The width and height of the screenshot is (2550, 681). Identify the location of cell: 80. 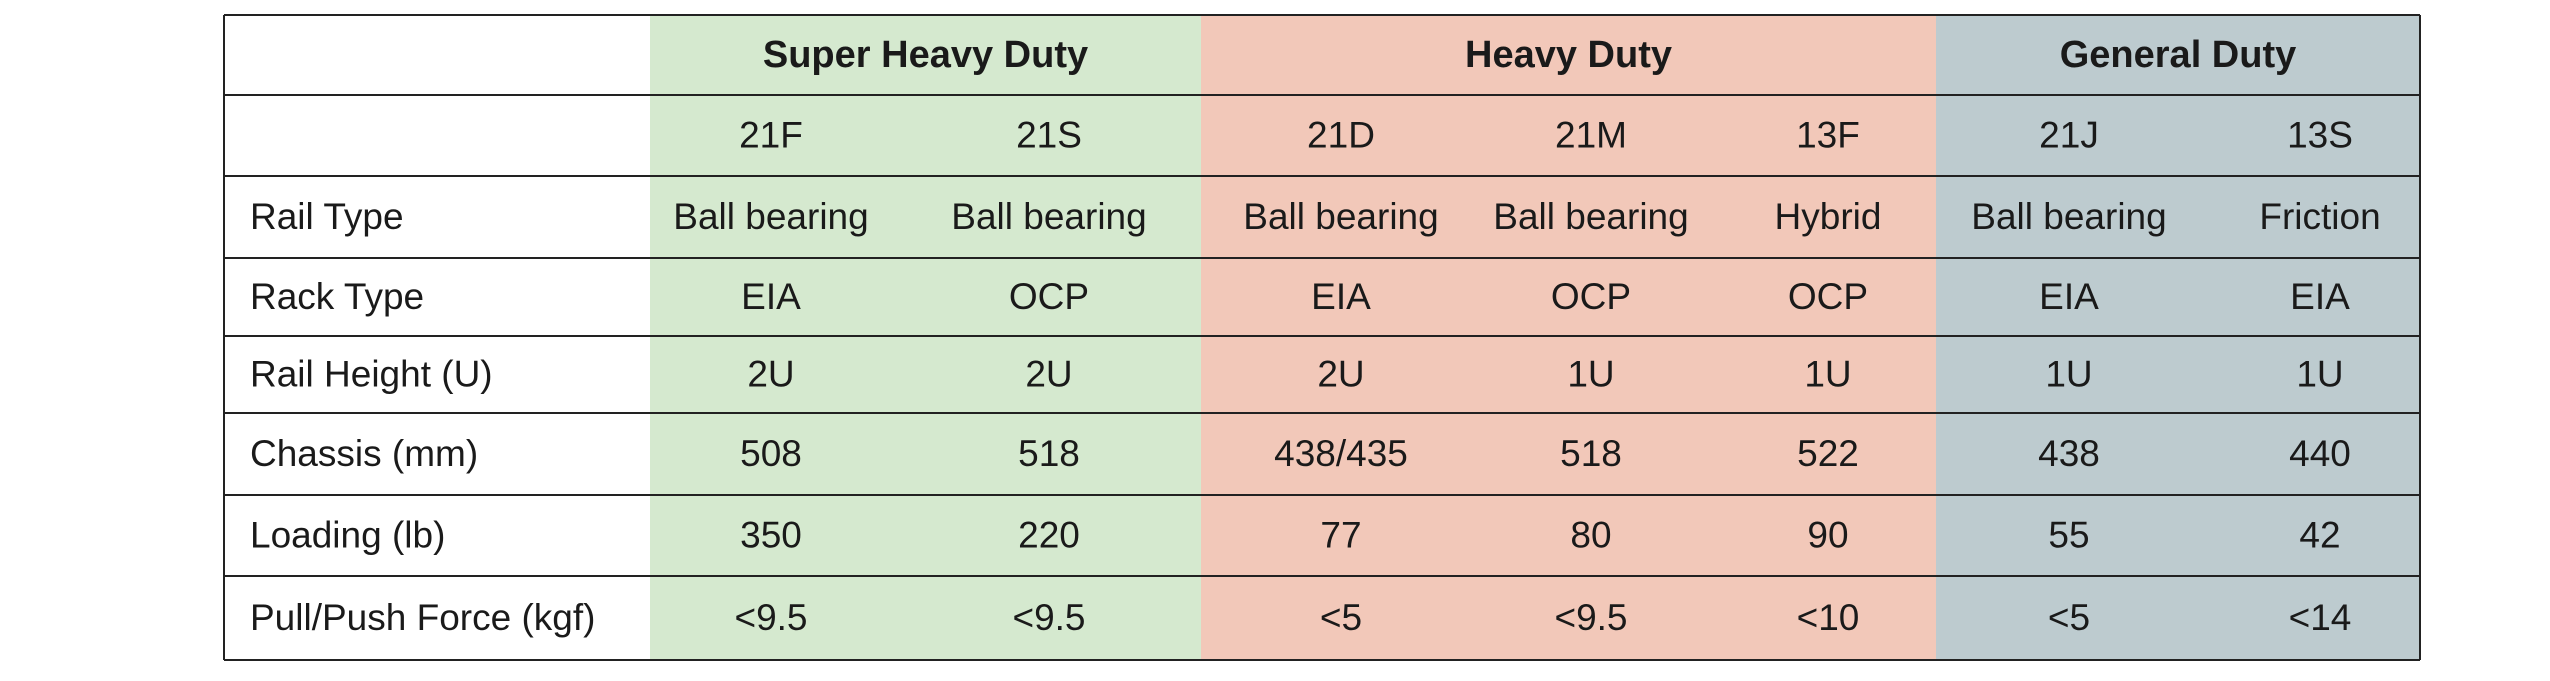
(1590, 534).